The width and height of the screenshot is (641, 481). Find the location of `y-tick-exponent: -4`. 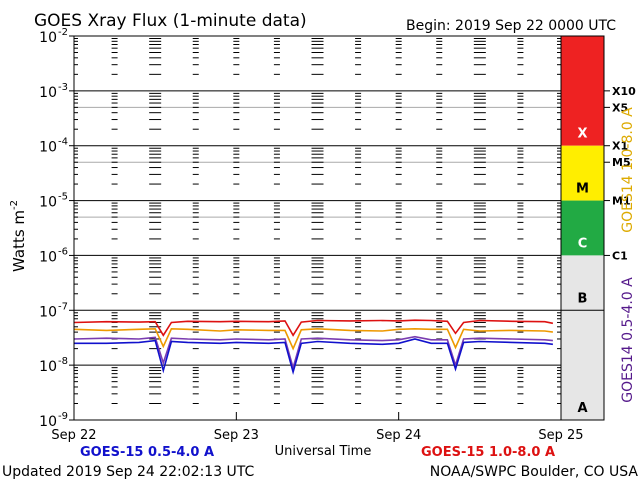

y-tick-exponent: -4 is located at coordinates (63, 142).